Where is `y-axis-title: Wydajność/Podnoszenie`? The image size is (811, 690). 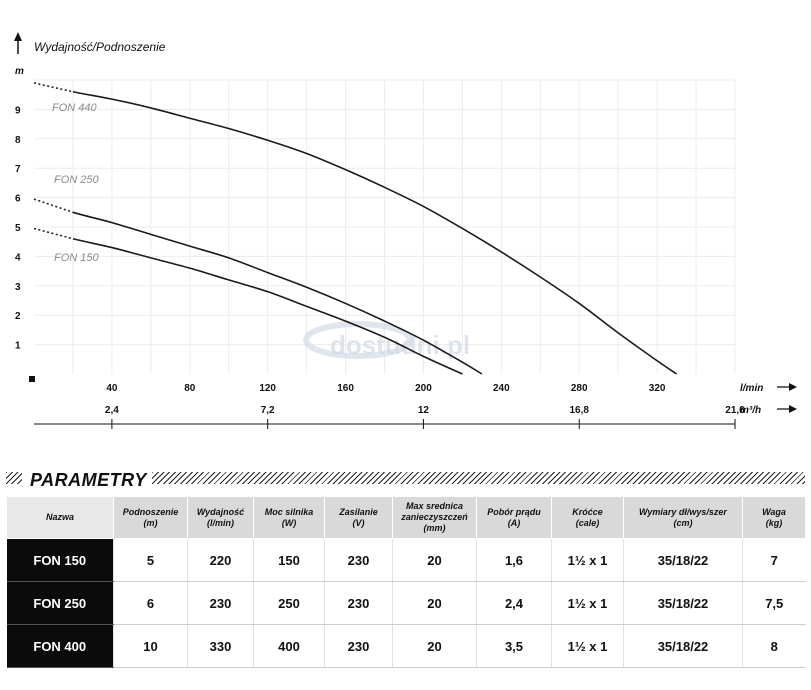
y-axis-title: Wydajność/Podnoszenie is located at coordinates (100, 47).